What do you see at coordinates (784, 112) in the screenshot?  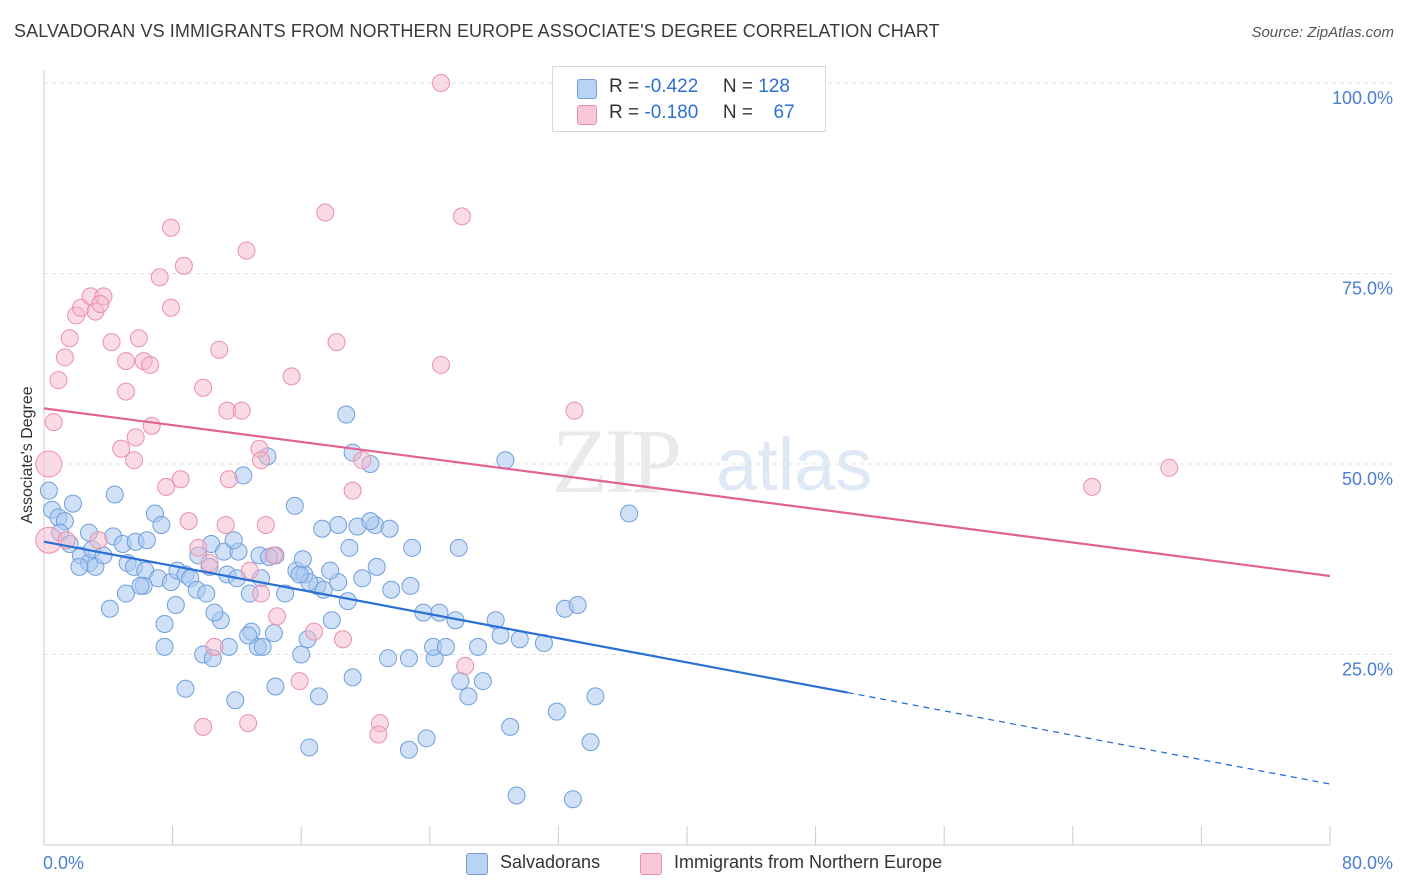 I see `legend-n-value: 67` at bounding box center [784, 112].